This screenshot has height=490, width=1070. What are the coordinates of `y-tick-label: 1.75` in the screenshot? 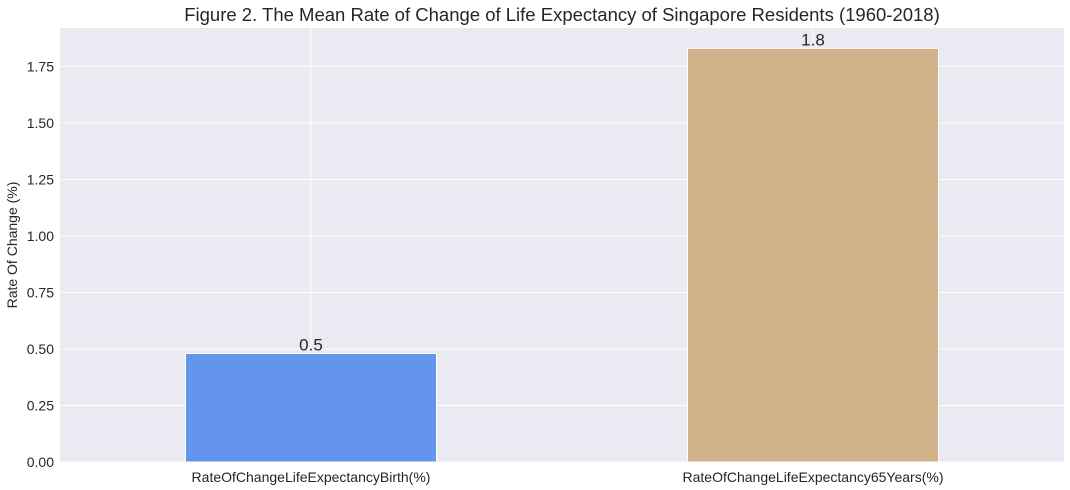 It's located at (40, 66).